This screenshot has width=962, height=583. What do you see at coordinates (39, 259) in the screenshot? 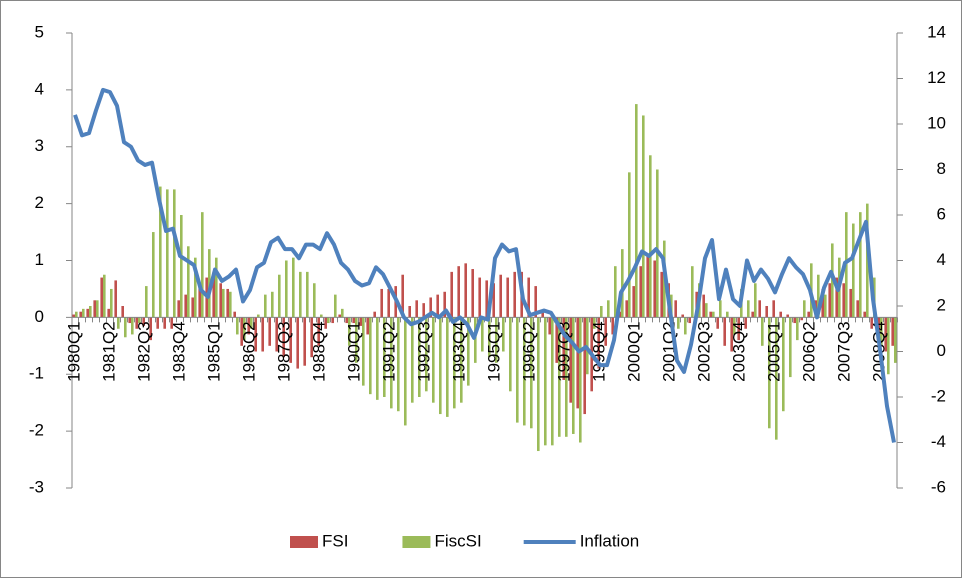
I see `y-tick-label: 1` at bounding box center [39, 259].